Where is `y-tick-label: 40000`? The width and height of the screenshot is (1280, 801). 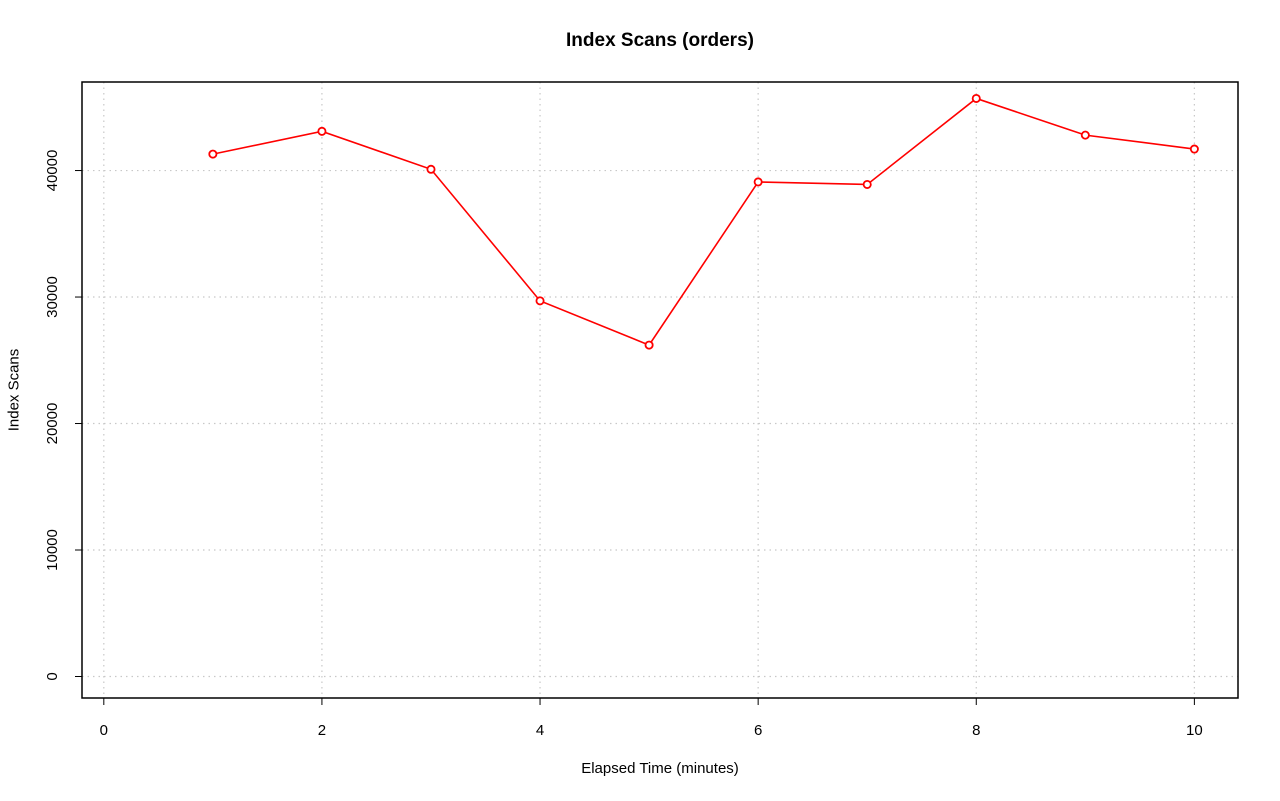
y-tick-label: 40000 is located at coordinates (52, 171).